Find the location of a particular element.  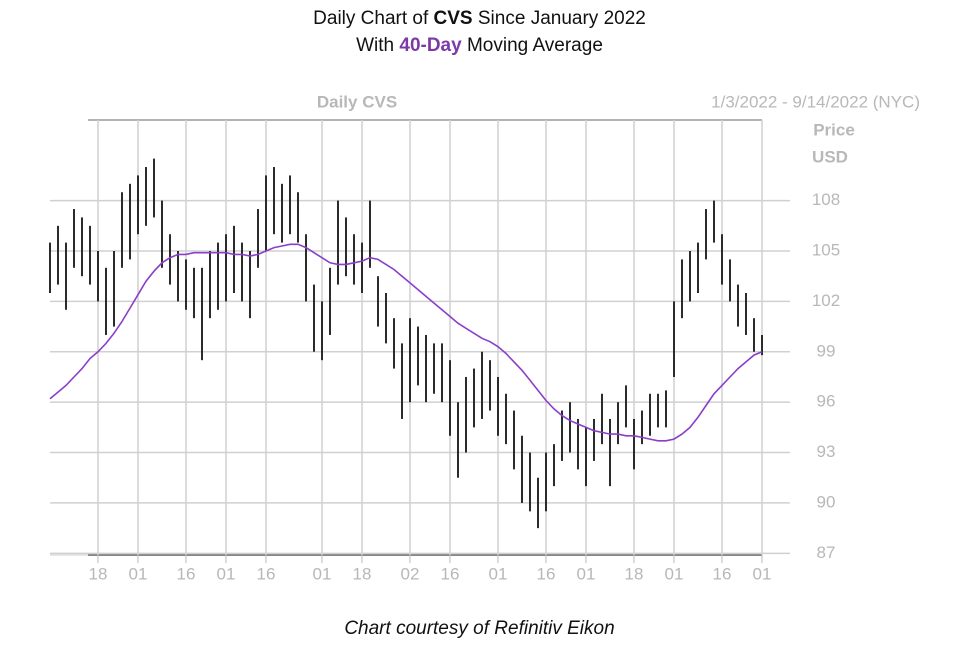

y-tick-label: 87 is located at coordinates (826, 552).